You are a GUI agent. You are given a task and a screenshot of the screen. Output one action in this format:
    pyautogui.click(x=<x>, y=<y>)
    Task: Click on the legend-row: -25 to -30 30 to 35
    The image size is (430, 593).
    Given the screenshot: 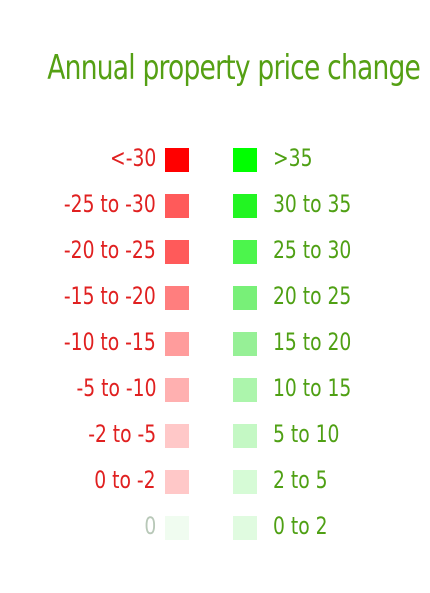 What is the action you would take?
    pyautogui.click(x=215, y=207)
    